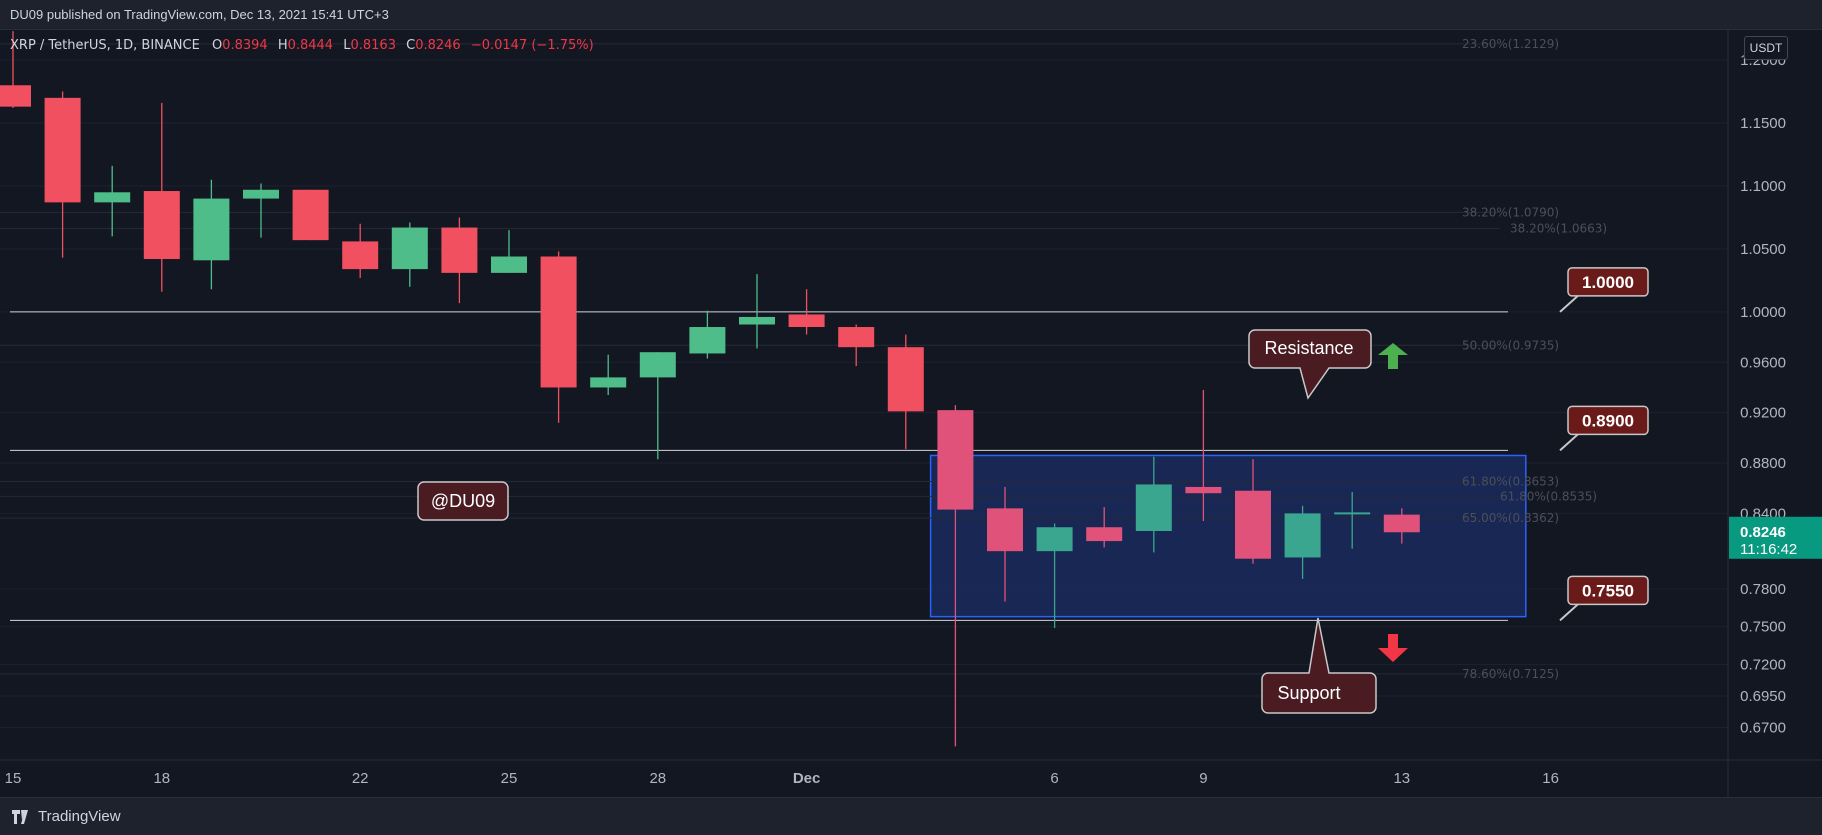 Image resolution: width=1822 pixels, height=835 pixels. I want to click on support-annotation: Support, so click(1319, 665).